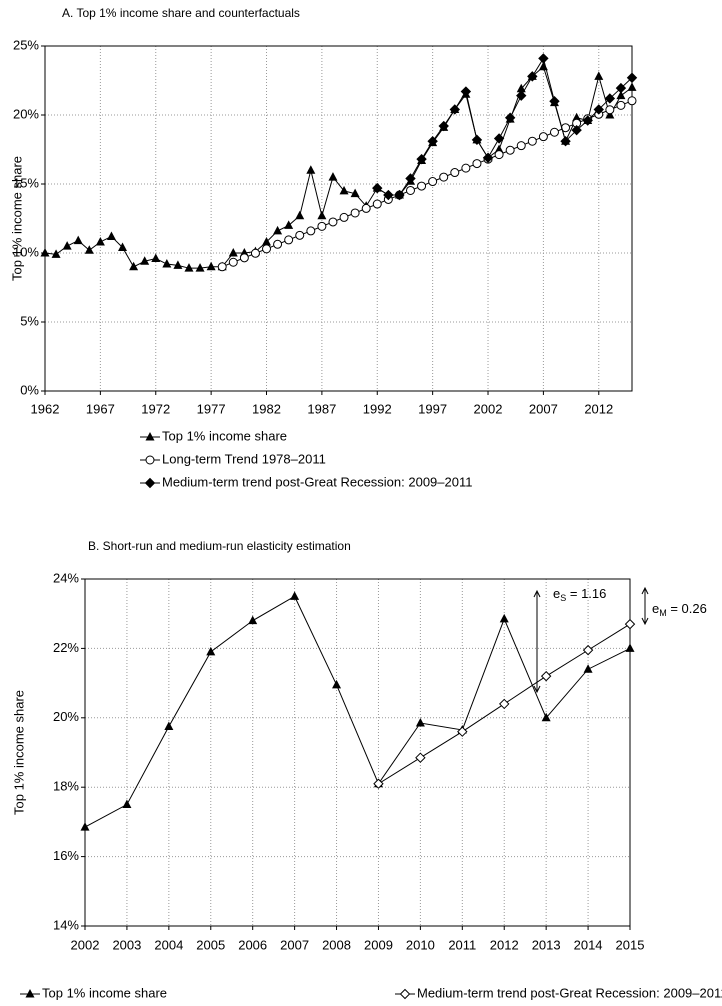  What do you see at coordinates (66, 577) in the screenshot?
I see `y-tick-label: 24%` at bounding box center [66, 577].